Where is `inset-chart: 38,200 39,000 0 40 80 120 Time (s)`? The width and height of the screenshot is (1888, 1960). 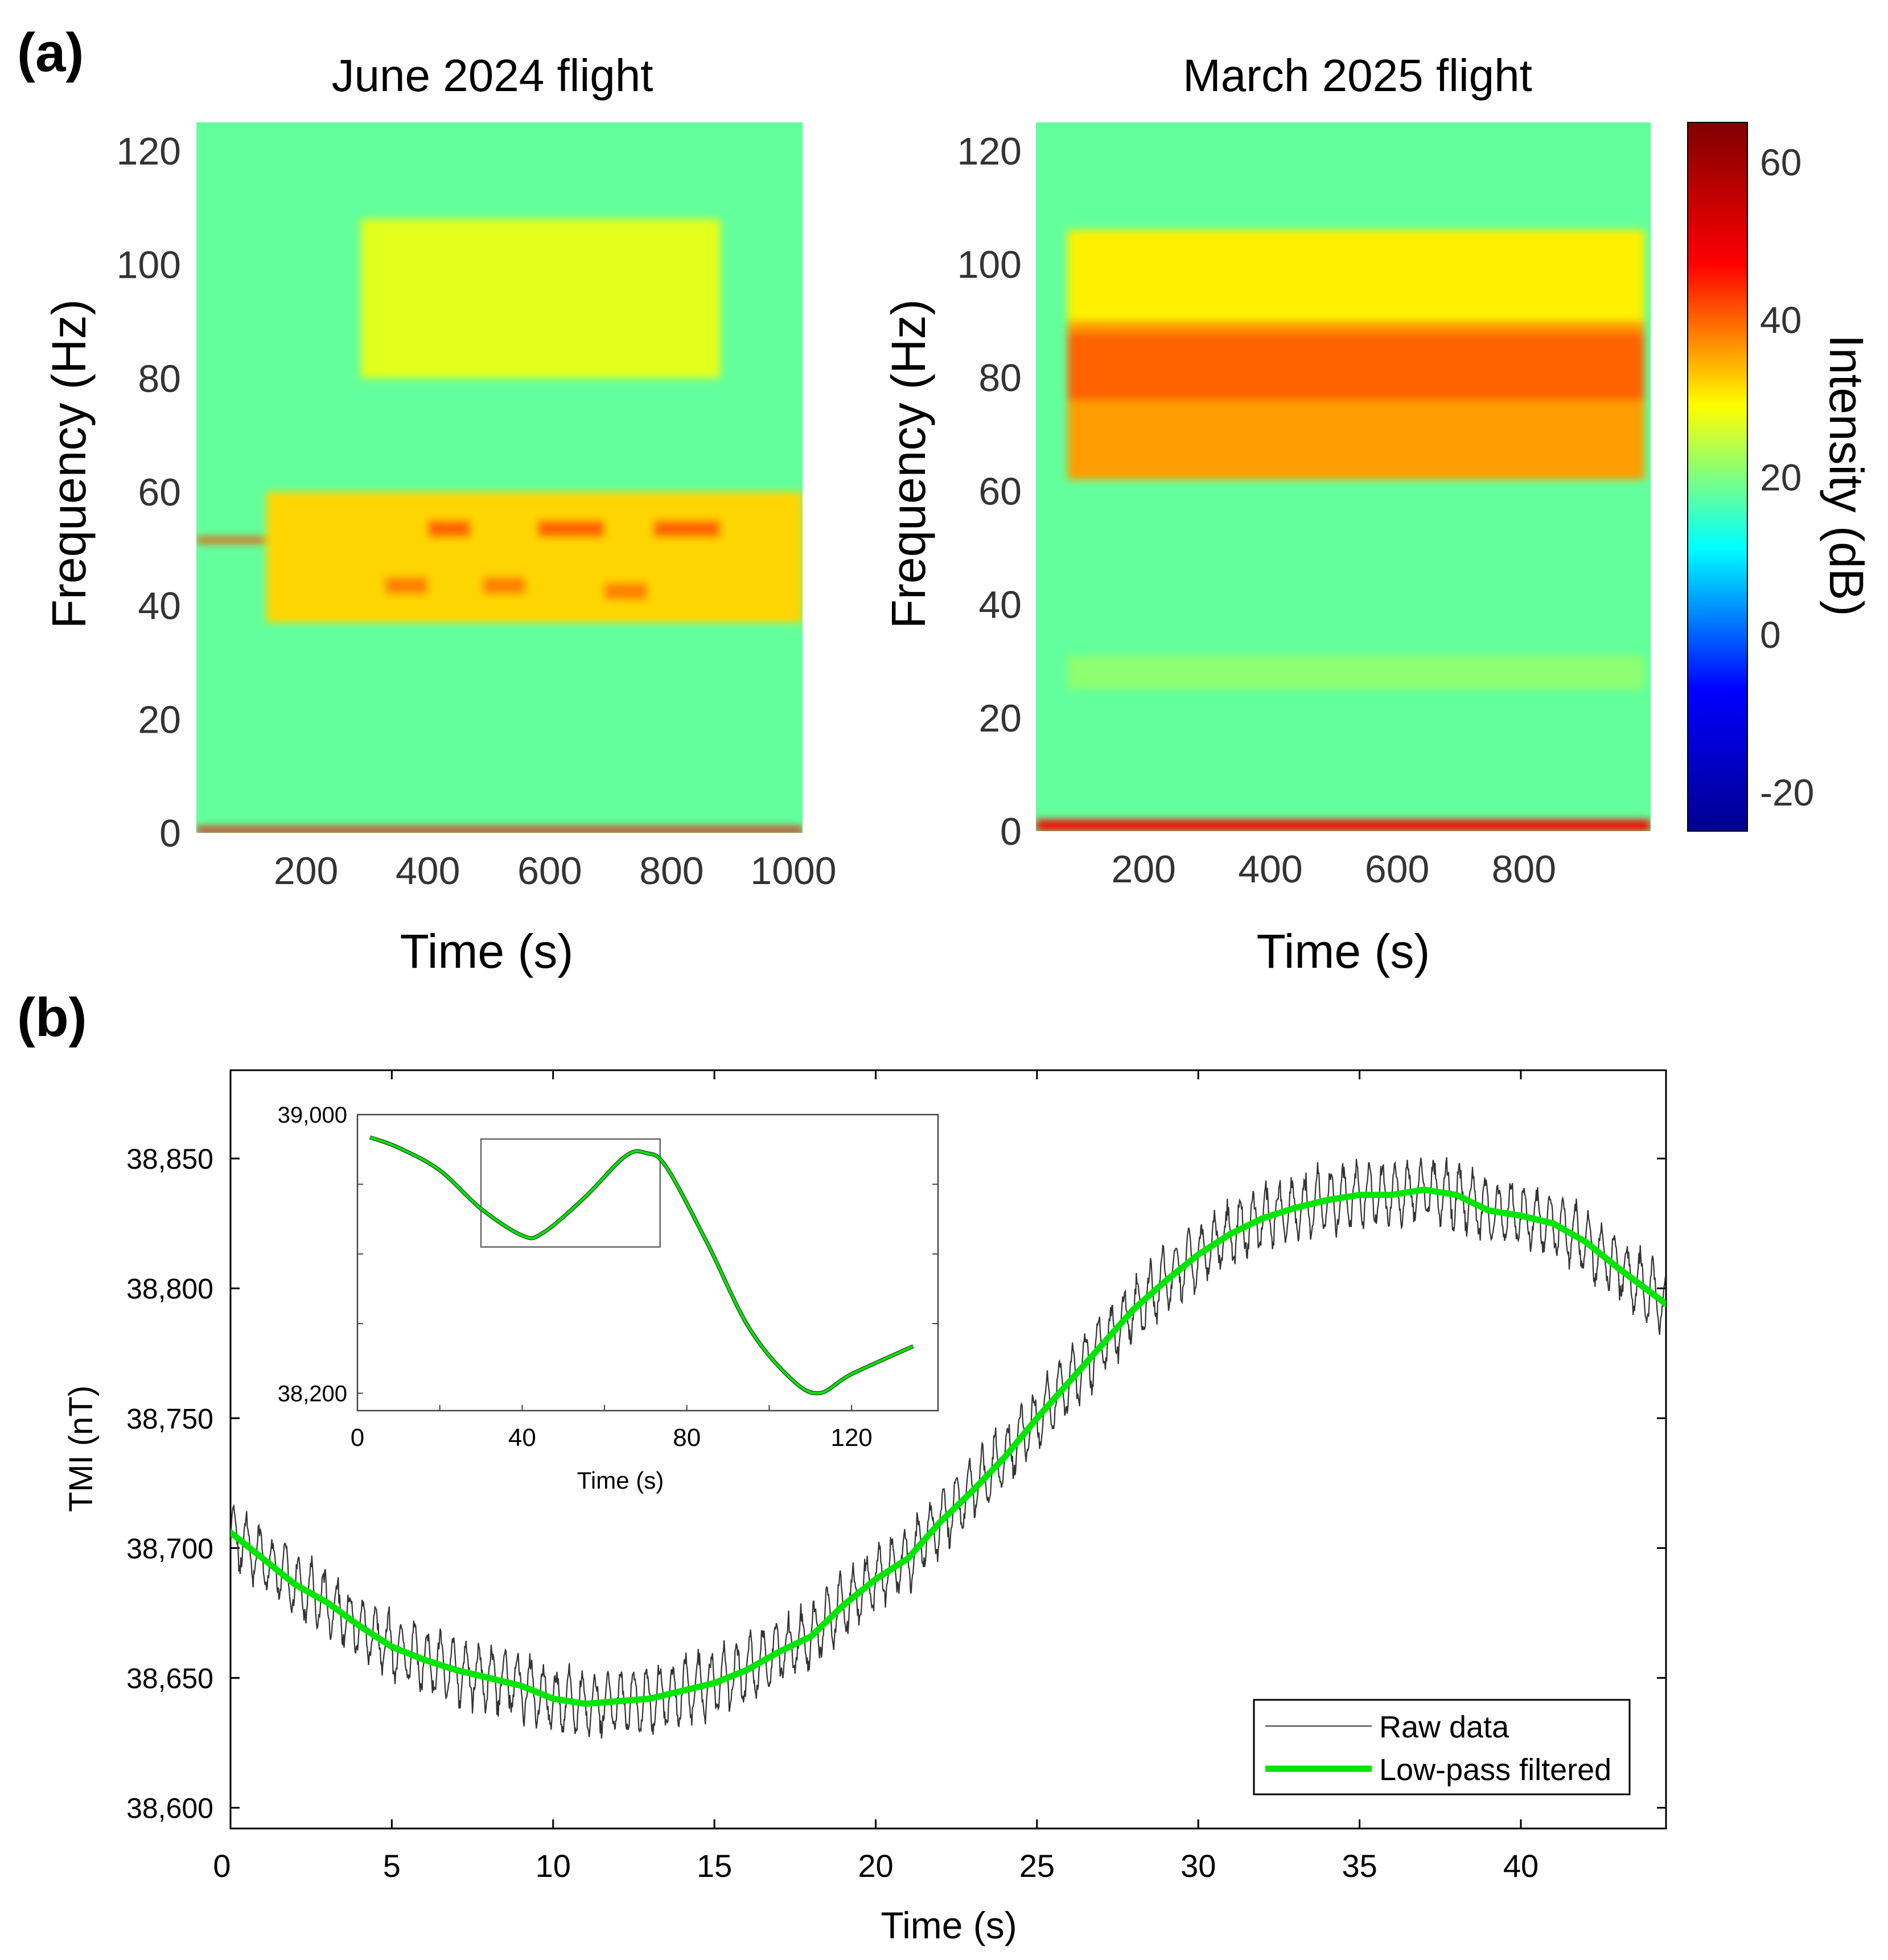 inset-chart: 38,200 39,000 0 40 80 120 Time (s) is located at coordinates (608, 1298).